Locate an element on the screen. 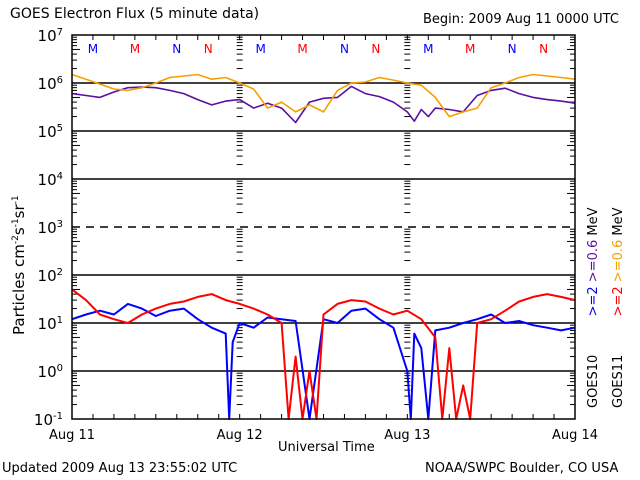 The height and width of the screenshot is (480, 640). y-tick-exponent: 1 is located at coordinates (60, 320).